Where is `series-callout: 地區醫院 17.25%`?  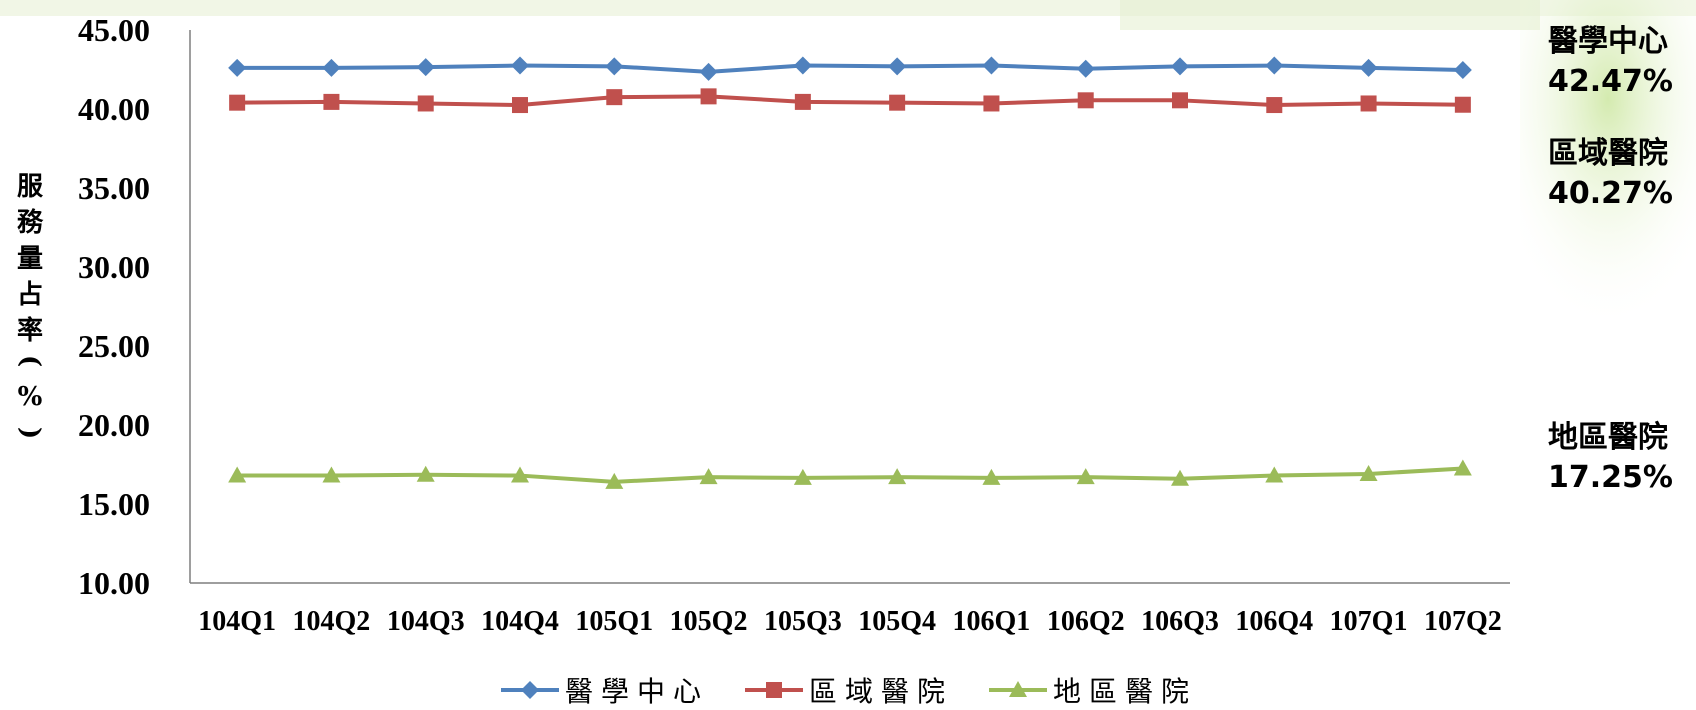
series-callout: 地區醫院 17.25% is located at coordinates (1610, 458).